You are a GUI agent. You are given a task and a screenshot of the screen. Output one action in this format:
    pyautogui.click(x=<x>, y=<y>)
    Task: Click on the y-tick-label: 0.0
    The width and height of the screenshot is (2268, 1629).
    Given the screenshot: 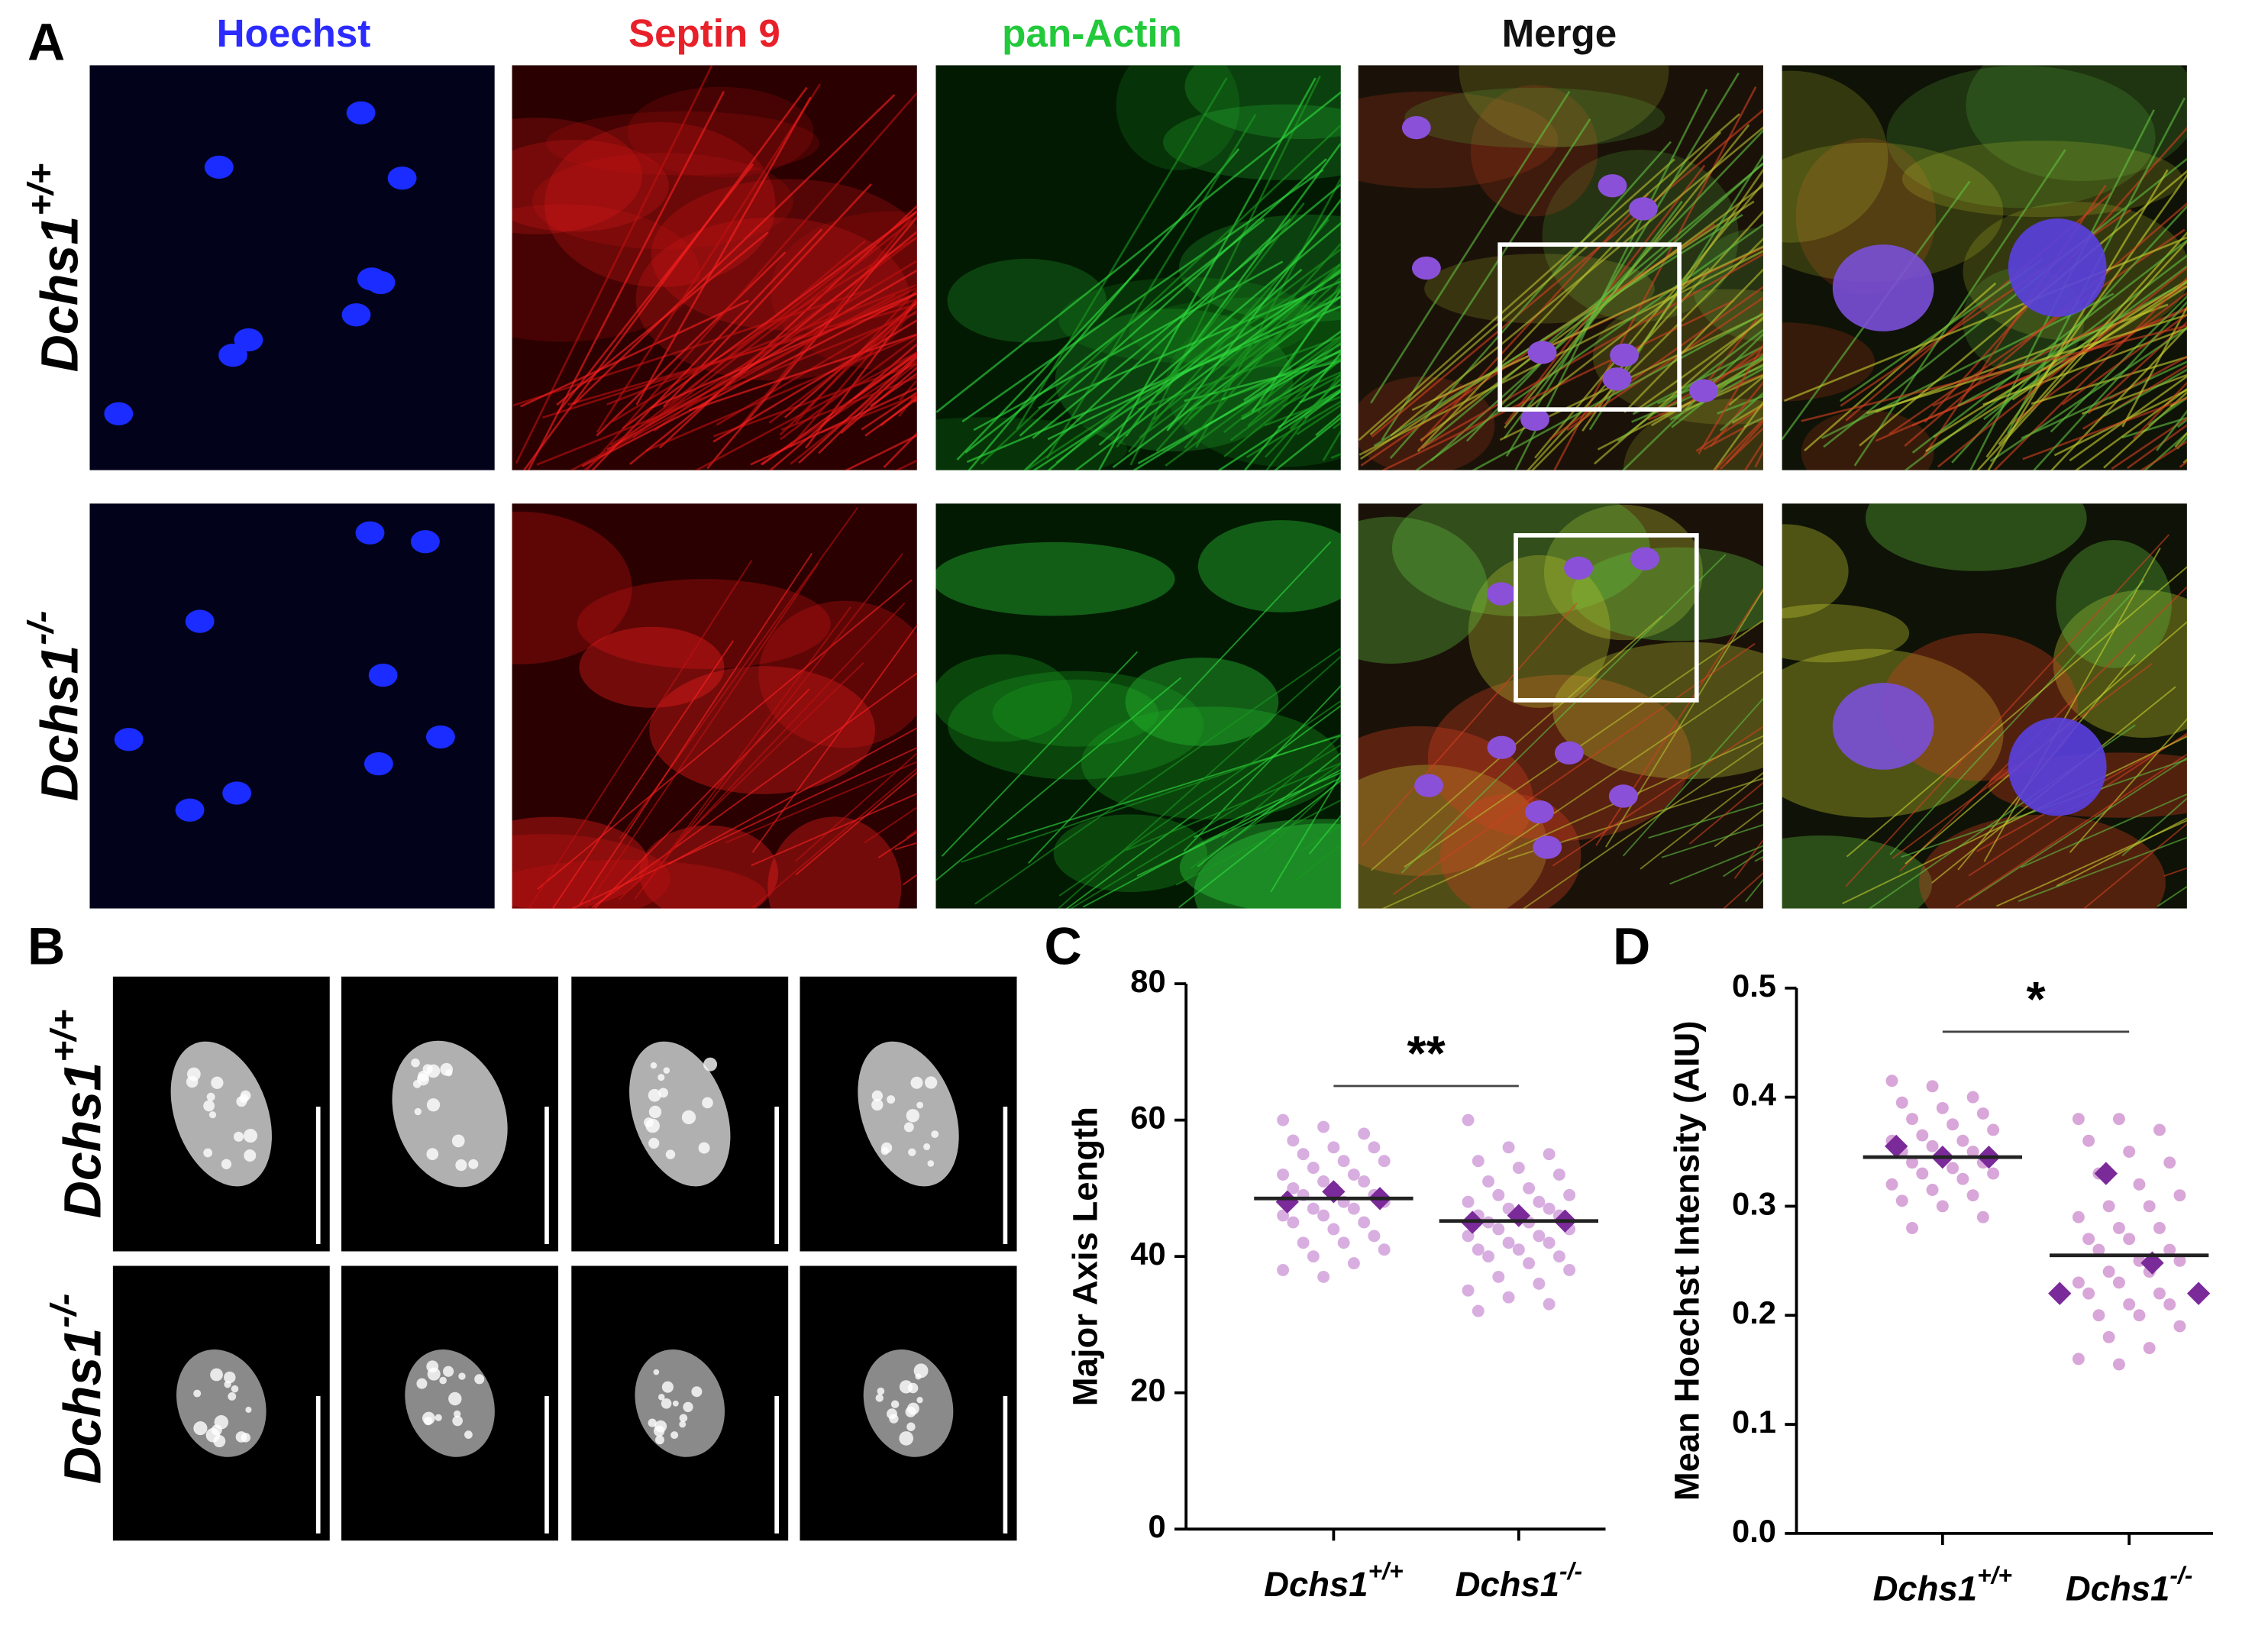 What is the action you would take?
    pyautogui.click(x=1754, y=1531)
    